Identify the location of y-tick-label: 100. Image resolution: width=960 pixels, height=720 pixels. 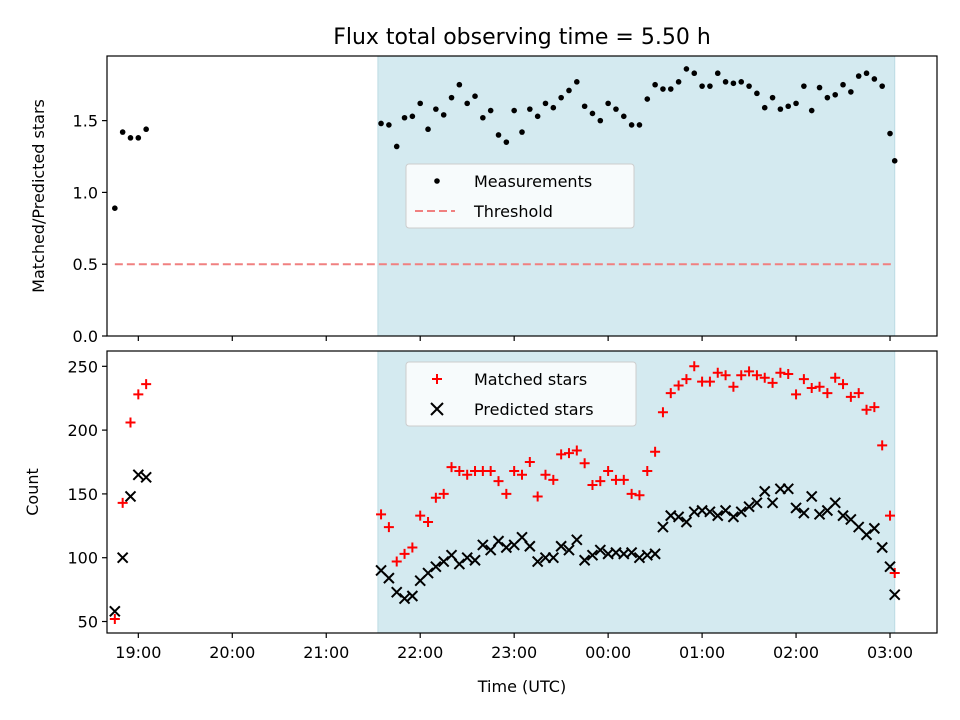
(82, 558).